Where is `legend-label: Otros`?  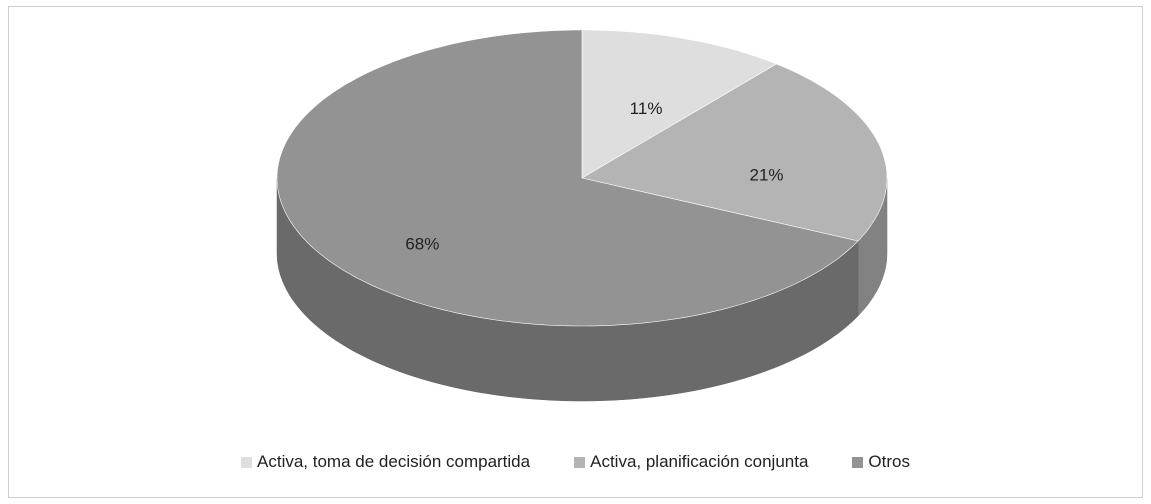 legend-label: Otros is located at coordinates (889, 461).